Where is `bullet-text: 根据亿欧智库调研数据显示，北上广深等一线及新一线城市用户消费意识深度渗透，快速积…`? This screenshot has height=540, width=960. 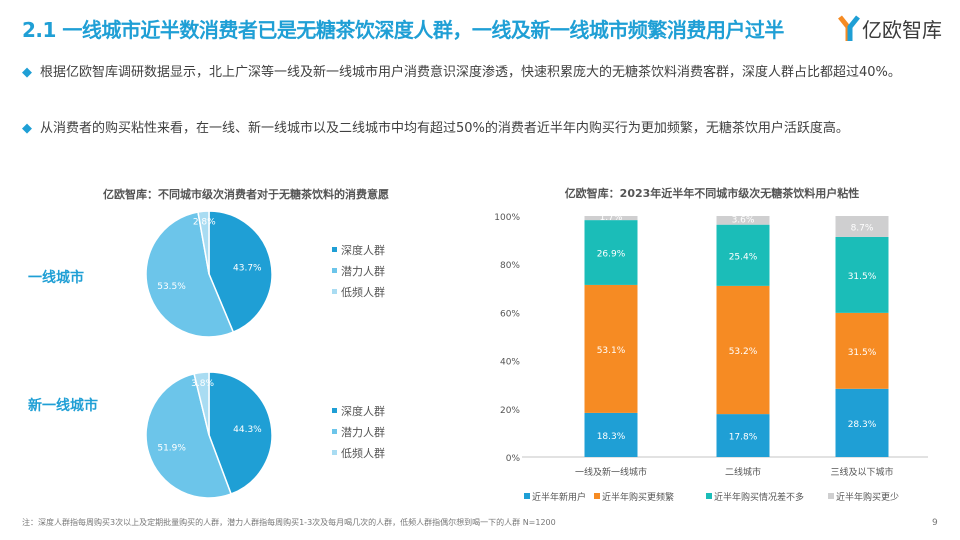 bullet-text: 根据亿欧智库调研数据显示，北上广深等一线及新一线城市用户消费意识深度渗透，快速积… is located at coordinates (470, 72).